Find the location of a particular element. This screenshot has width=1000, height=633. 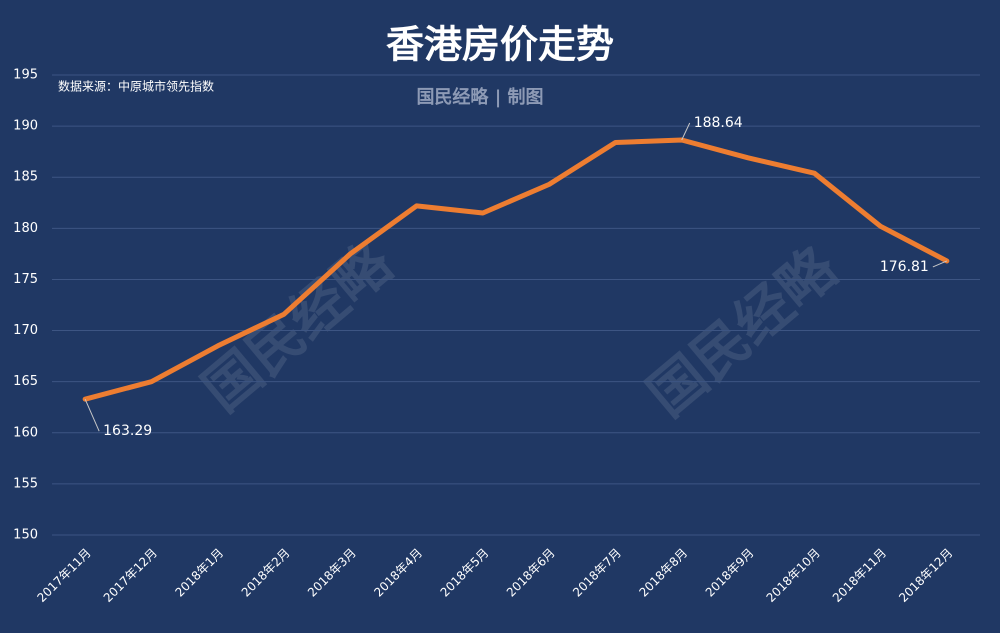

y-tick-label: 175 is located at coordinates (25, 279).